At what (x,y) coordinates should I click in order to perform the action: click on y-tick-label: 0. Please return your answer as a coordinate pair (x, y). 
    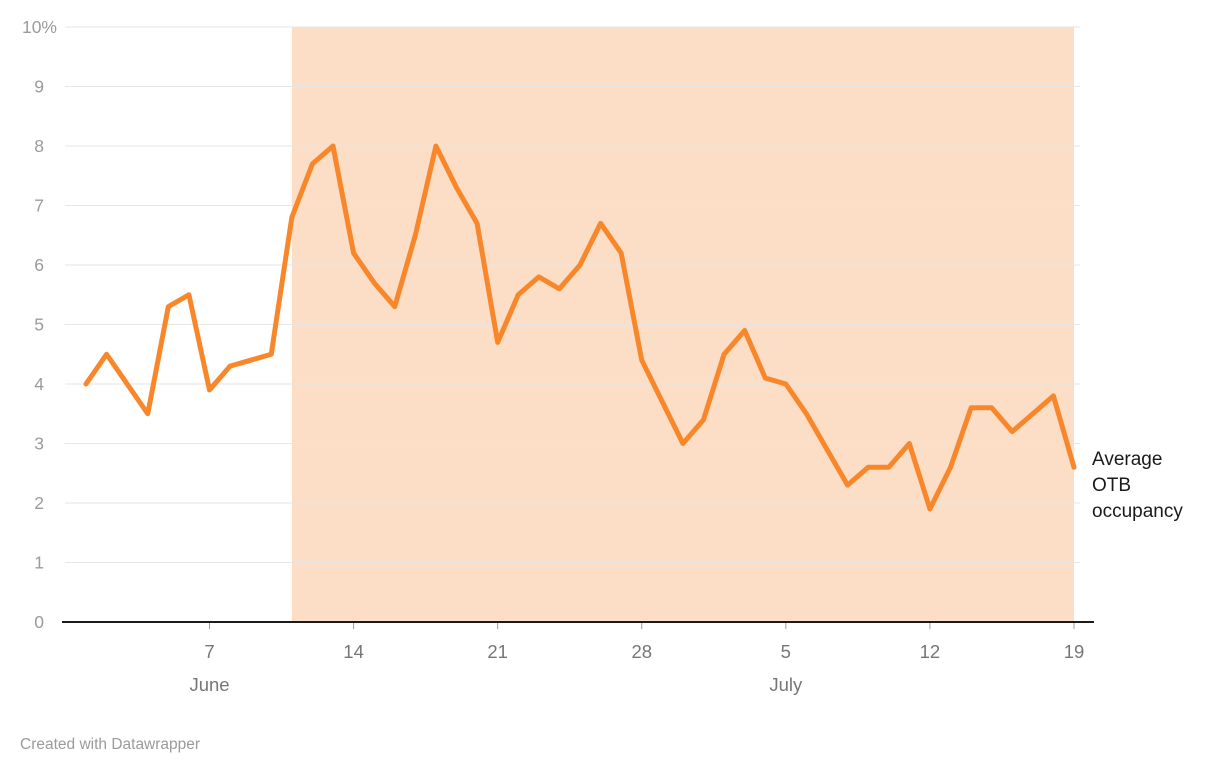
    Looking at the image, I should click on (39, 622).